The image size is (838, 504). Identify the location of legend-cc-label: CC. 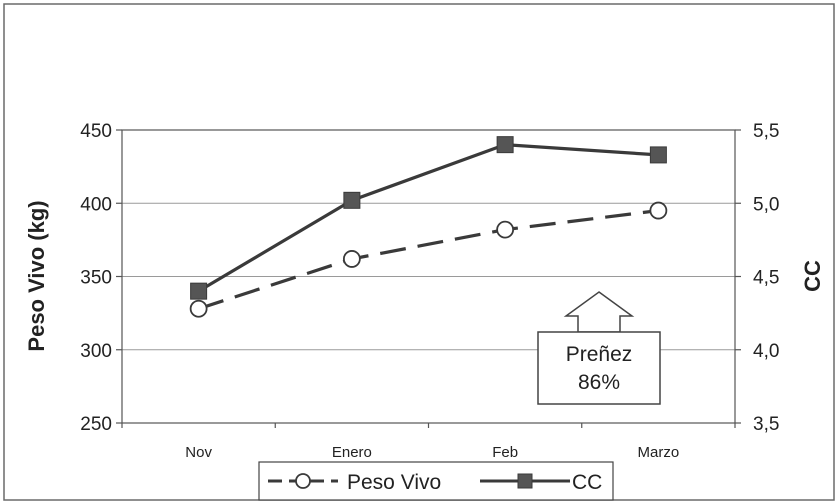
(587, 482).